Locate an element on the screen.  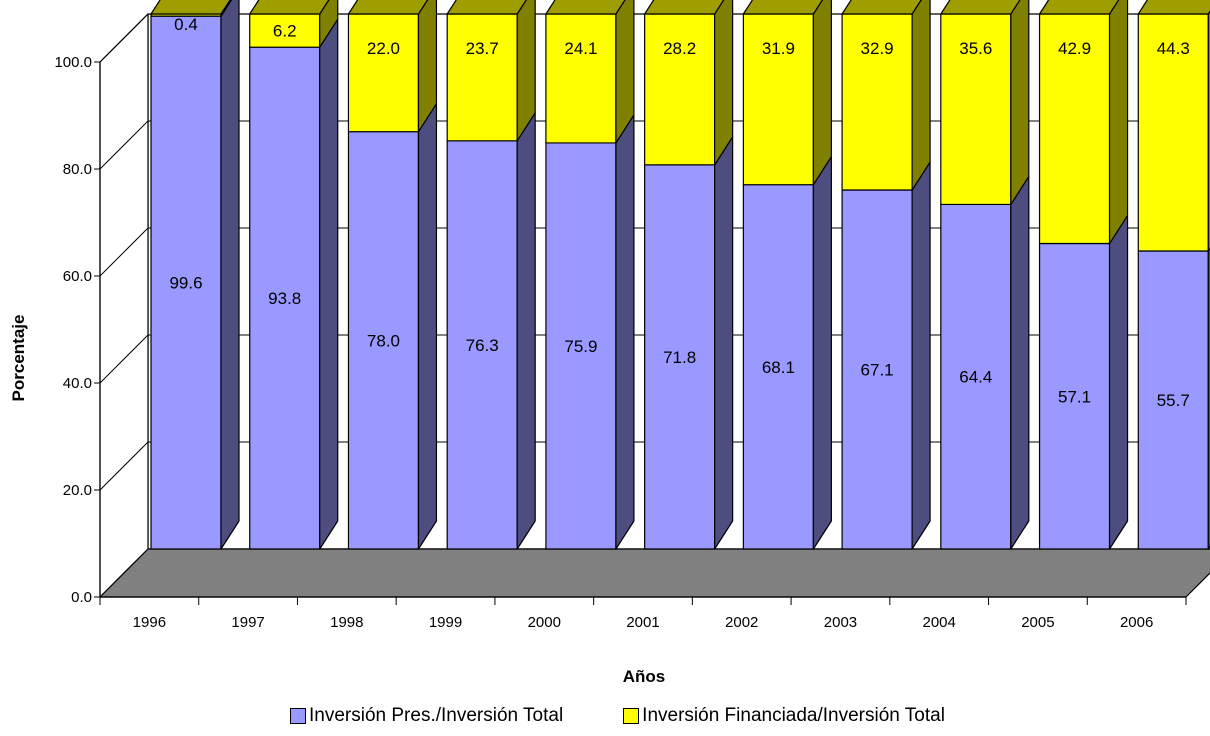
data-label: 71.8 is located at coordinates (679, 357).